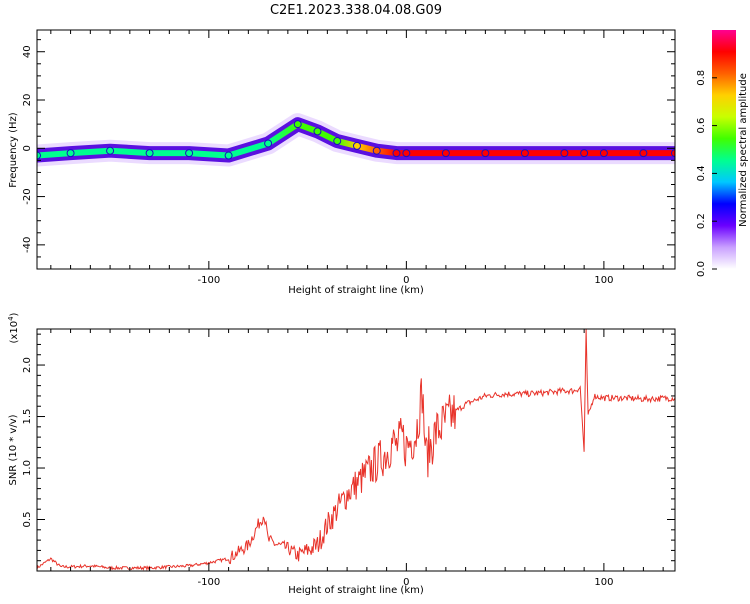  What do you see at coordinates (406, 582) in the screenshot?
I see `snr-x-tick-label: 0` at bounding box center [406, 582].